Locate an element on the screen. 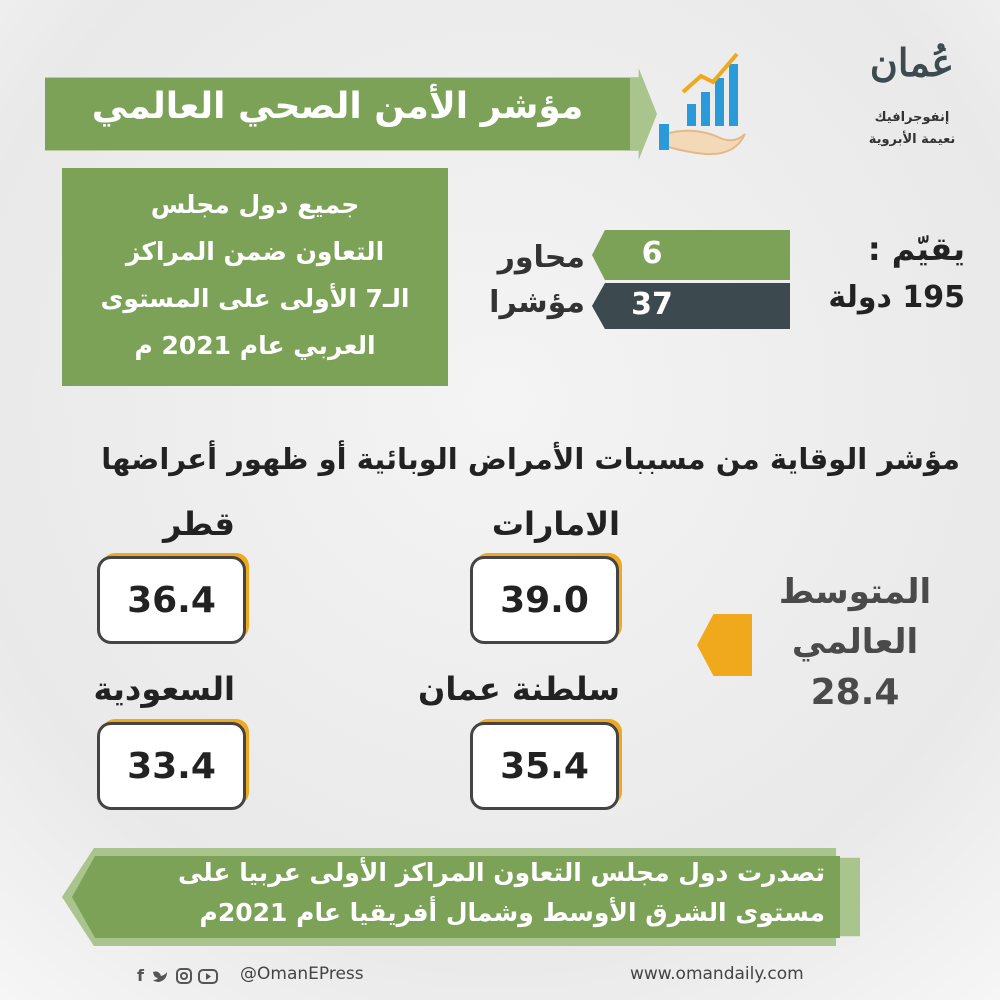 The image size is (1000, 1000). country-name: السعودية is located at coordinates (164, 689).